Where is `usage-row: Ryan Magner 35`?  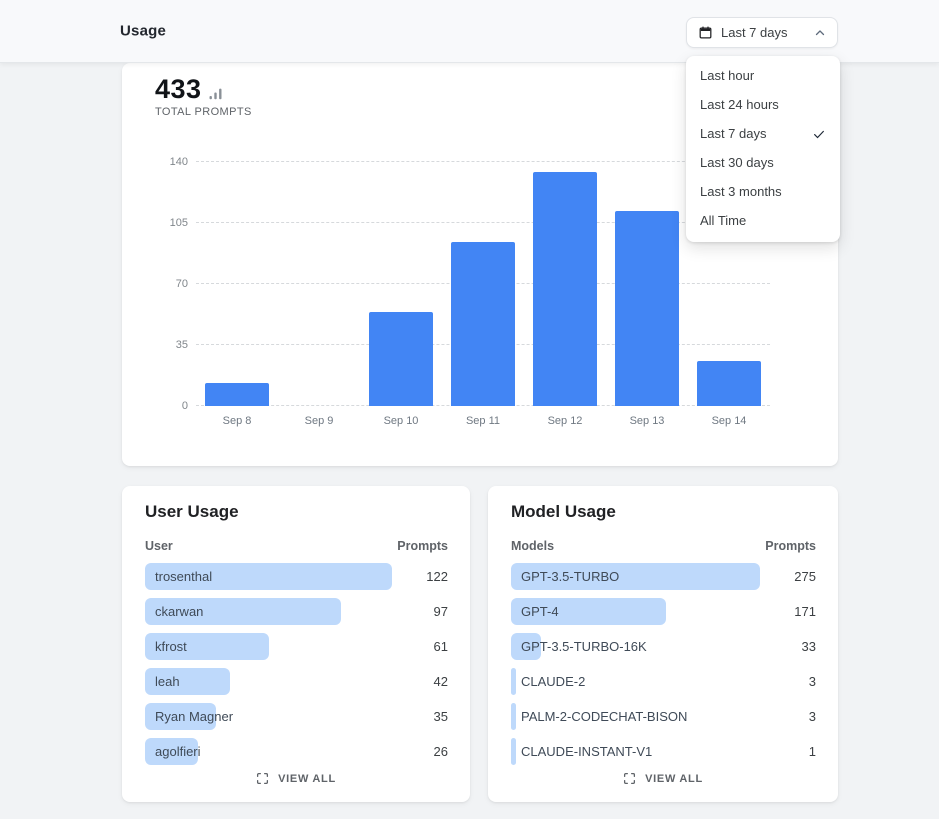
usage-row: Ryan Magner 35 is located at coordinates (296, 716).